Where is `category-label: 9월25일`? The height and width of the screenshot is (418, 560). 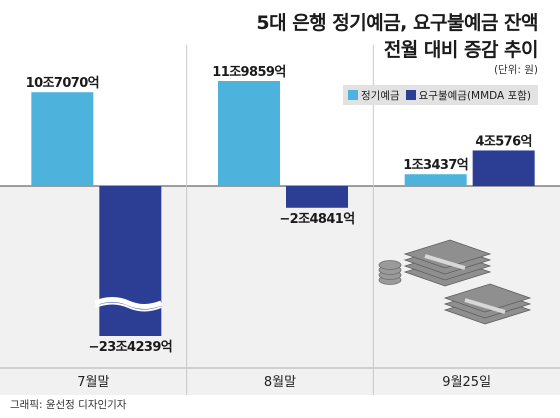 category-label: 9월25일 is located at coordinates (466, 382).